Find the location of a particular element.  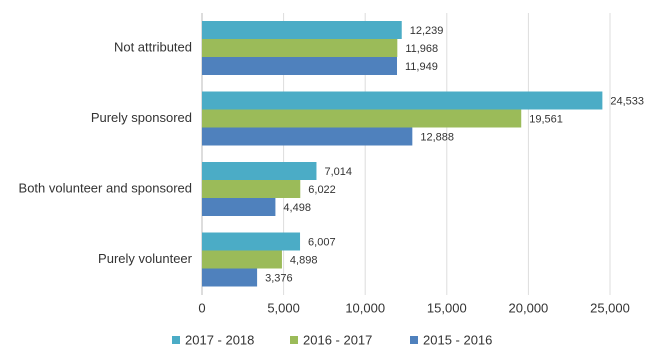

x-tick-label: 0 is located at coordinates (201, 307).